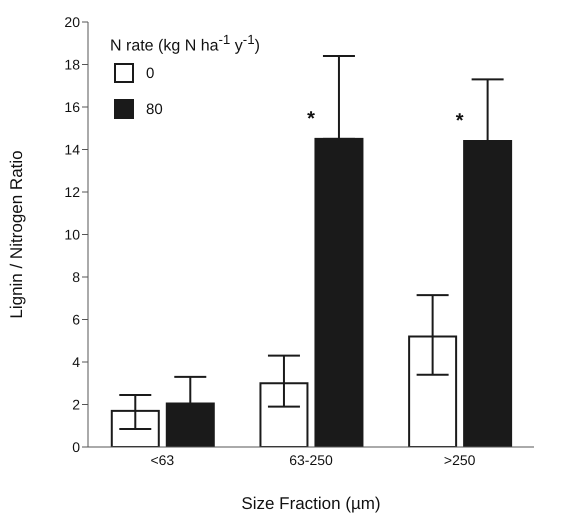  I want to click on y-tick-label: 16, so click(72, 106).